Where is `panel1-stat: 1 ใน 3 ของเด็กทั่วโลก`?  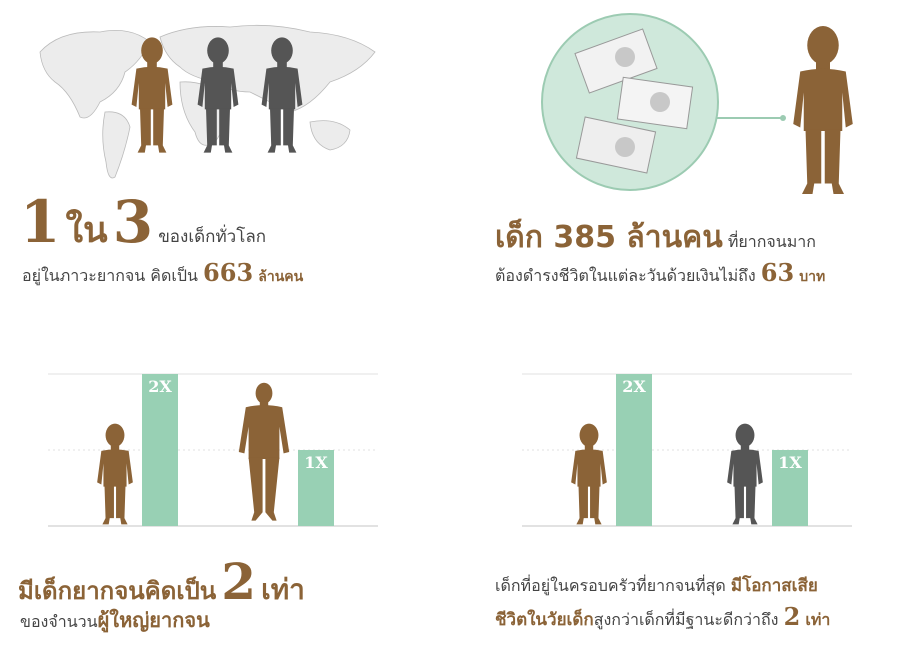 panel1-stat: 1 ใน 3 ของเด็กทั่วโลก is located at coordinates (143, 223).